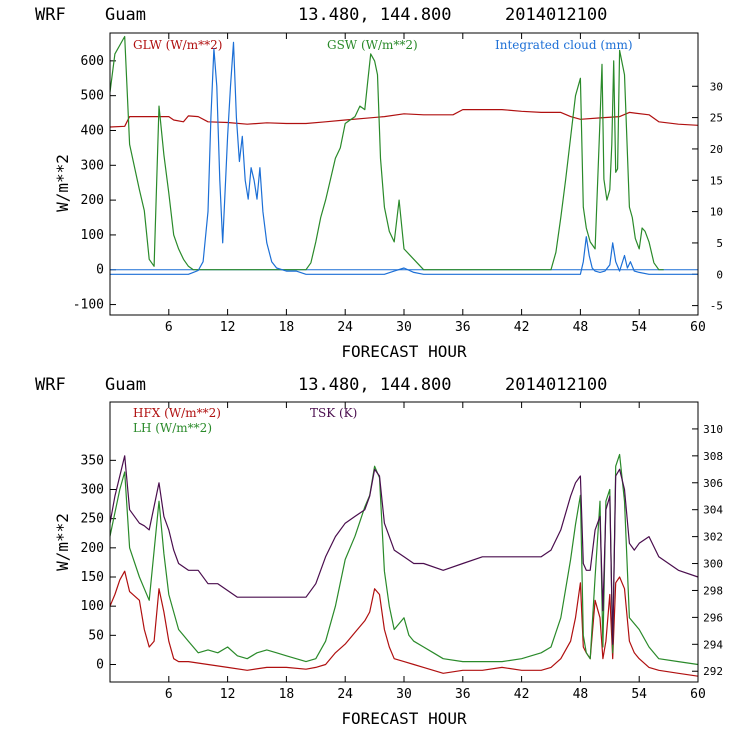 This screenshot has width=740, height=740. What do you see at coordinates (713, 617) in the screenshot?
I see `y2-tick-label: 296` at bounding box center [713, 617].